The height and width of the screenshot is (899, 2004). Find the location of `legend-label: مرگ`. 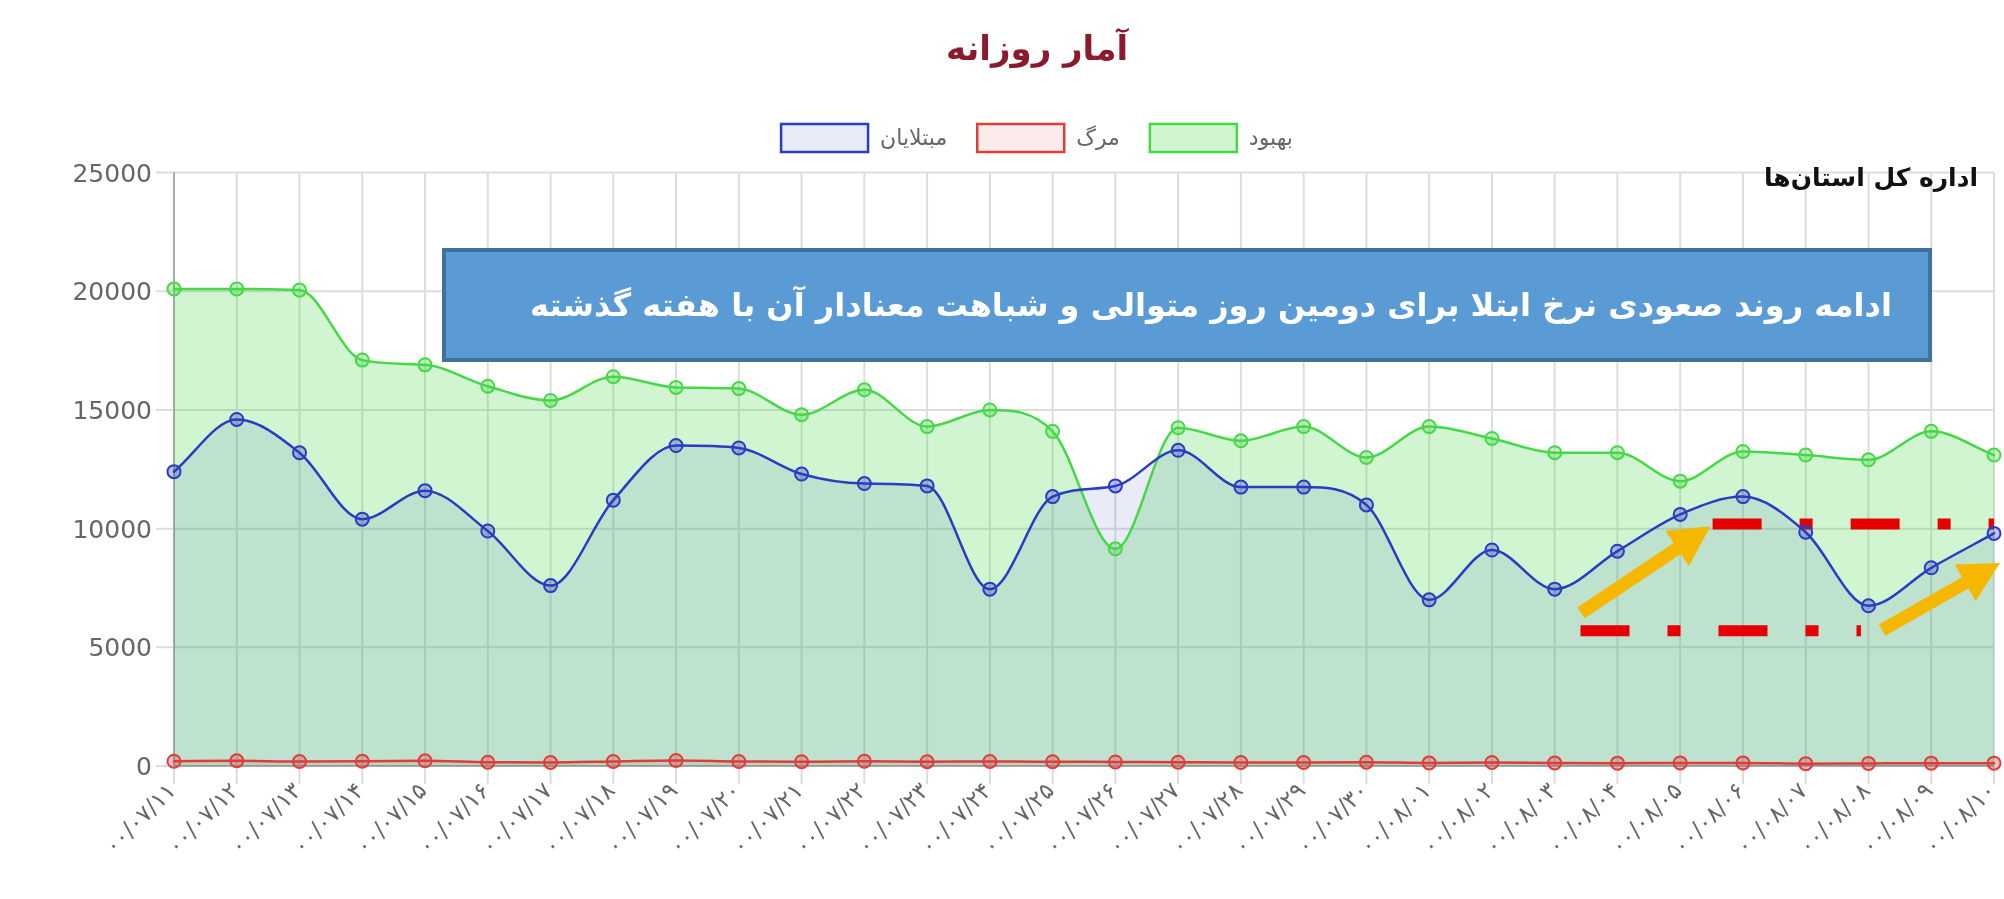

legend-label: مرگ is located at coordinates (1098, 137).